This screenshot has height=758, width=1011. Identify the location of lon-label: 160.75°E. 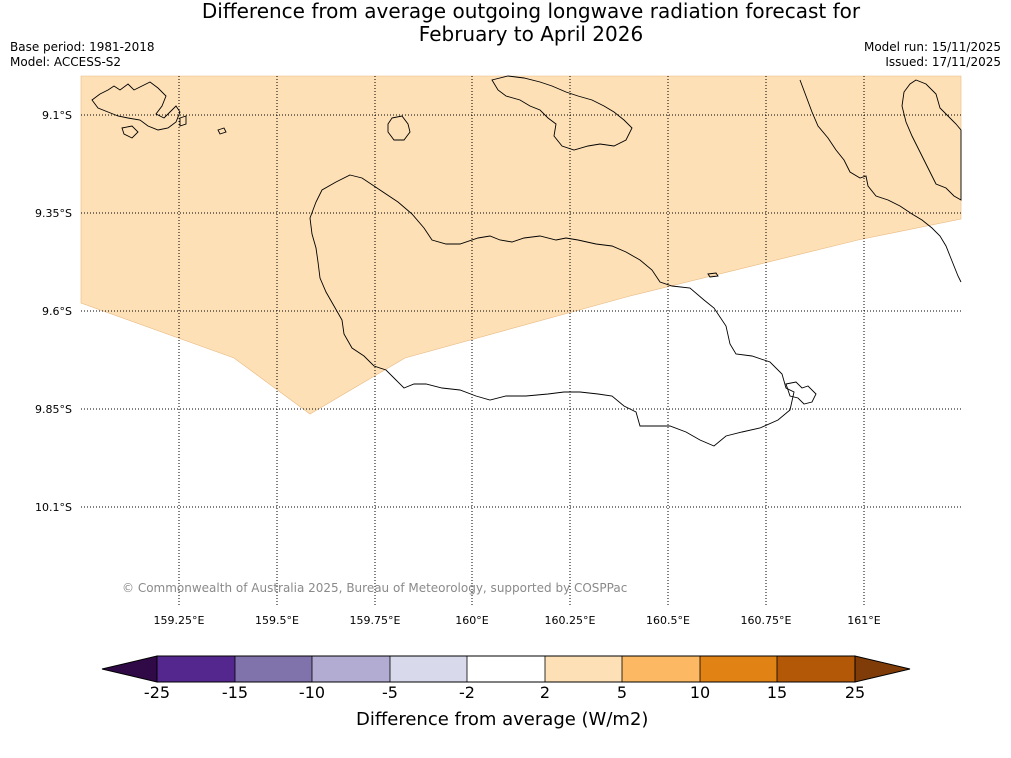
(766, 620).